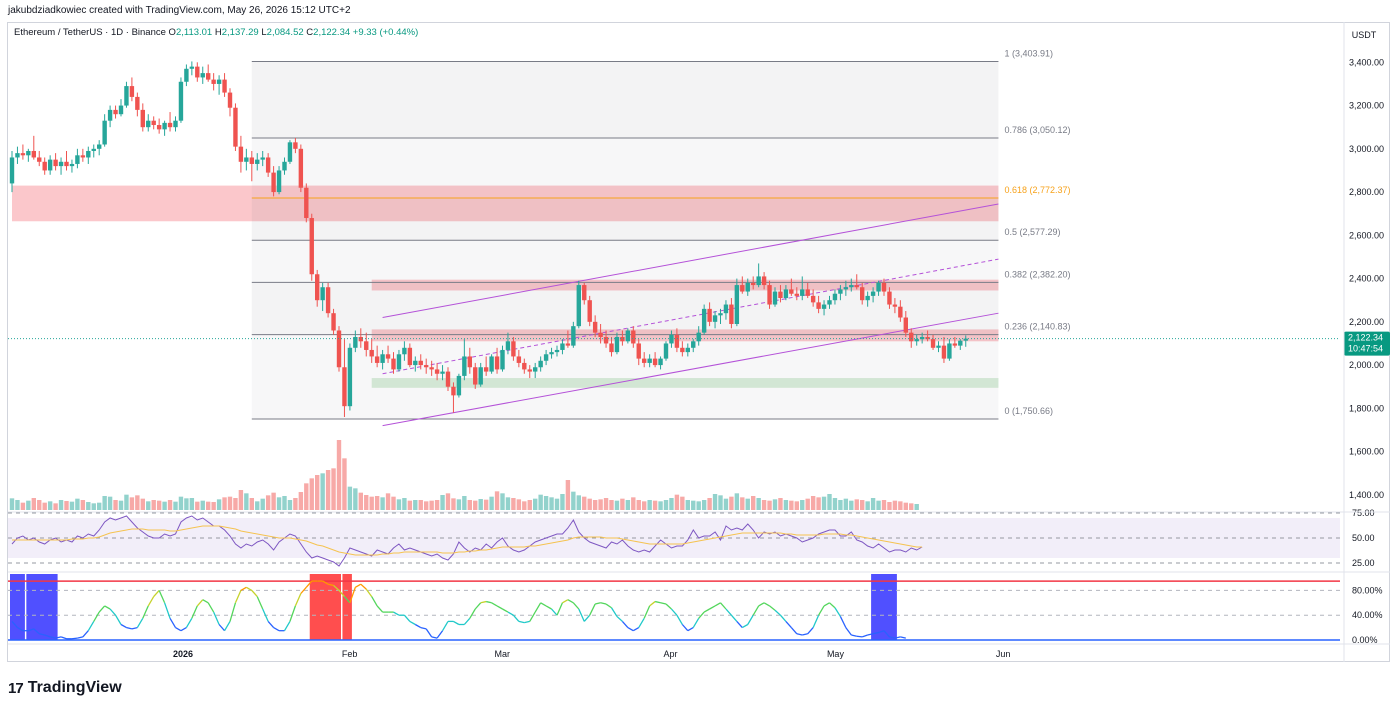  What do you see at coordinates (503, 654) in the screenshot?
I see `time-axis-label: Mar` at bounding box center [503, 654].